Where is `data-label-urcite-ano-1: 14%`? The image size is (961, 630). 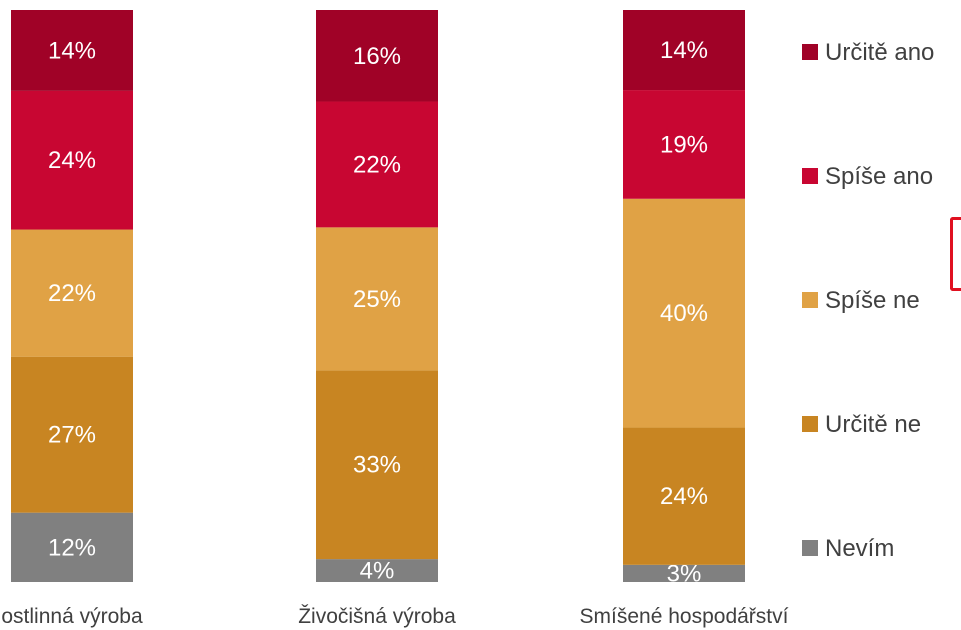 data-label-urcite-ano-1: 14% is located at coordinates (72, 50).